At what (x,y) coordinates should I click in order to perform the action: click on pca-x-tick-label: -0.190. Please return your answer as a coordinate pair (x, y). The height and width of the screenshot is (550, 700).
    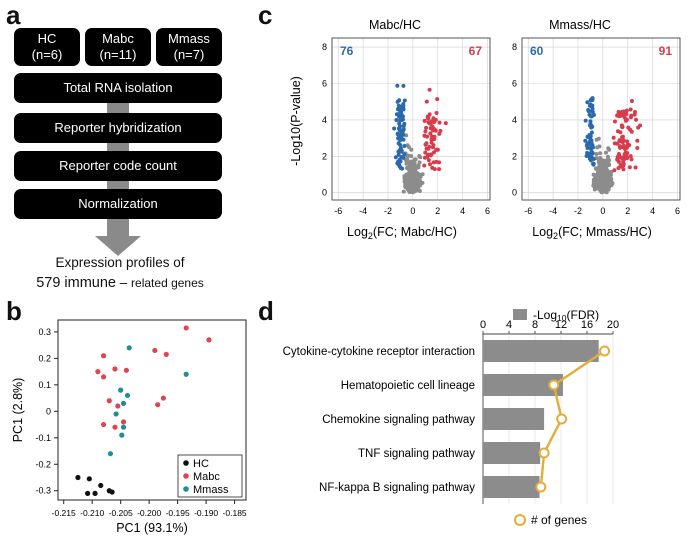
    Looking at the image, I should click on (206, 513).